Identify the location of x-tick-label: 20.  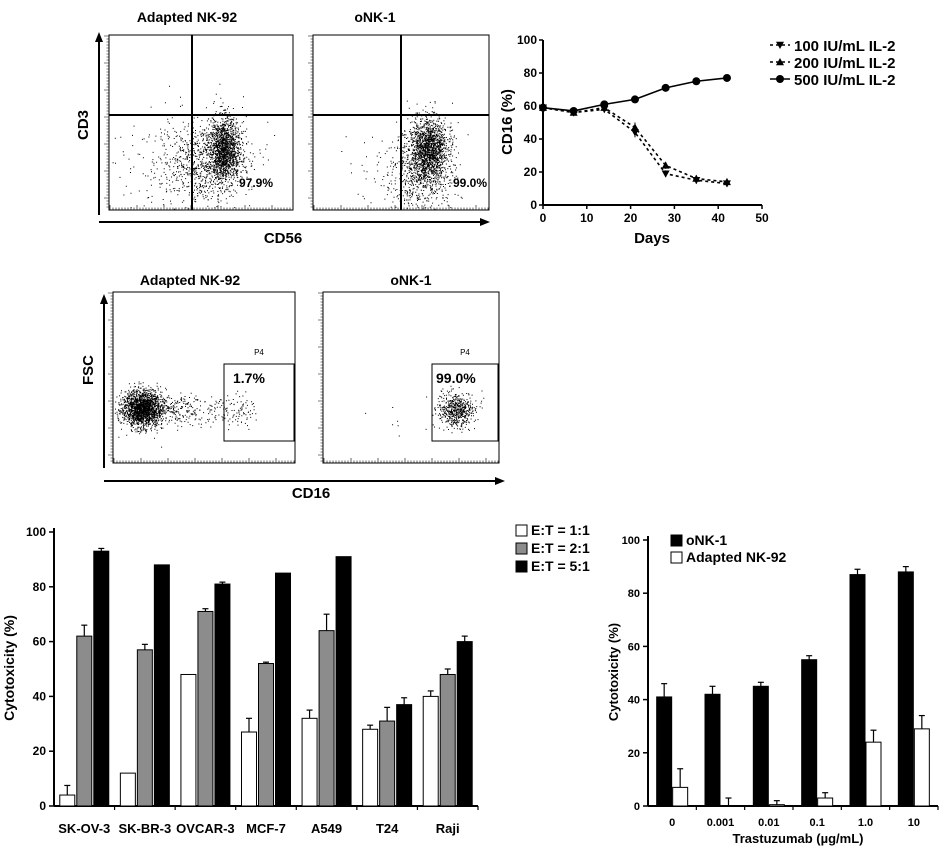
(631, 218).